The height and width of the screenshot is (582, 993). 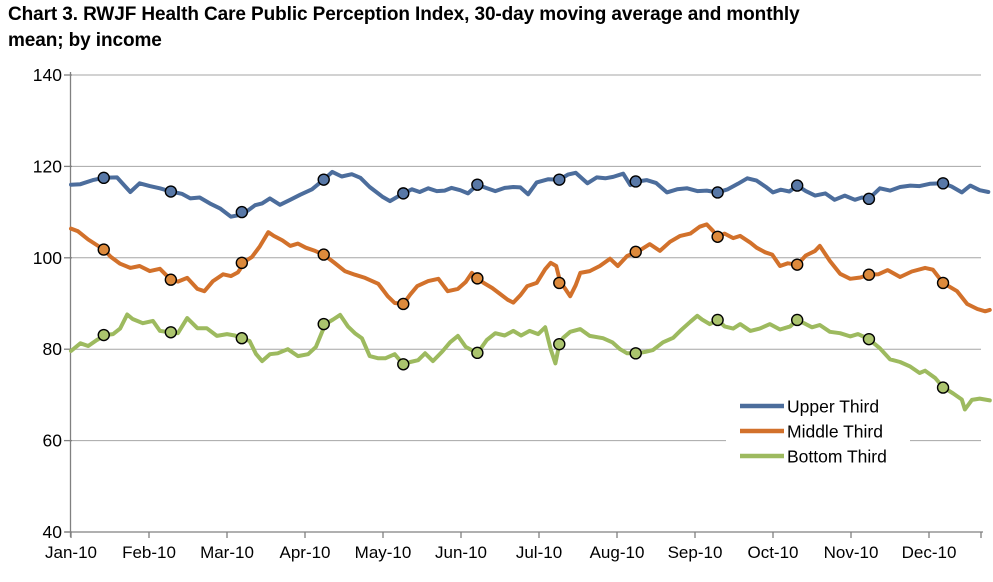 What do you see at coordinates (929, 552) in the screenshot?
I see `x-tick-label: Dec-10` at bounding box center [929, 552].